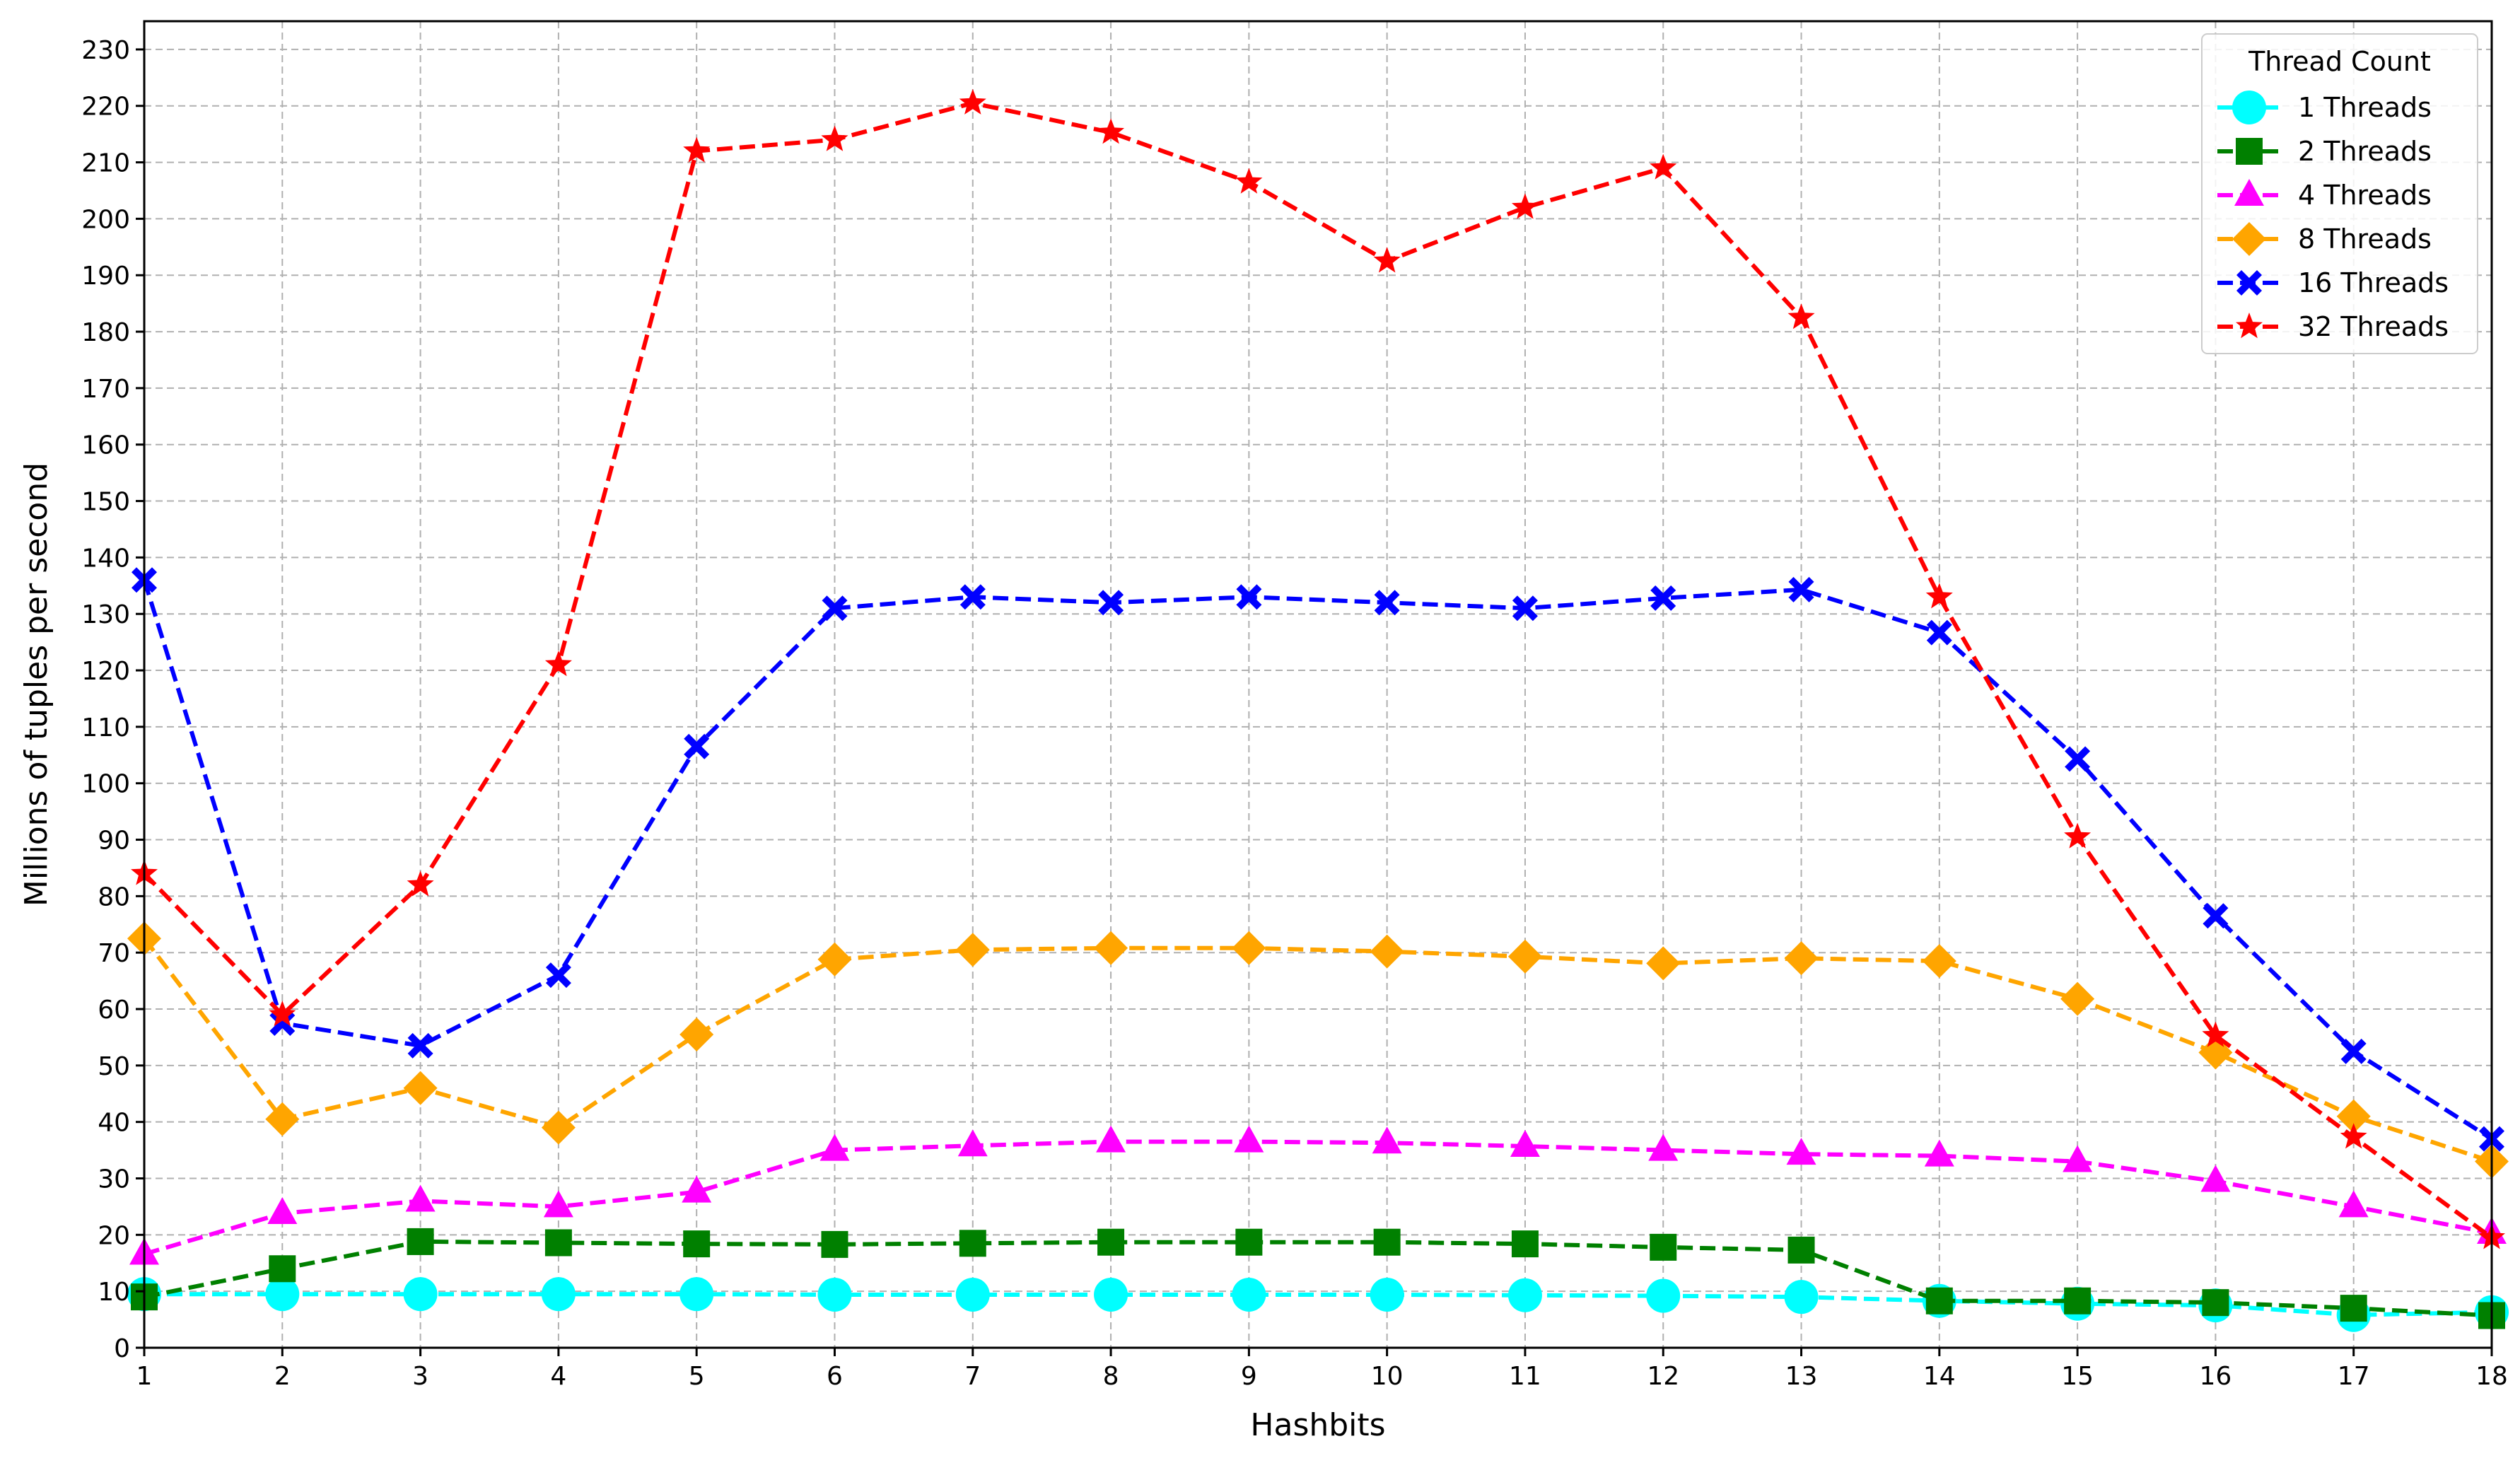 The height and width of the screenshot is (1463, 2520). What do you see at coordinates (2373, 282) in the screenshot?
I see `legend-label-16-threads: 16 Threads` at bounding box center [2373, 282].